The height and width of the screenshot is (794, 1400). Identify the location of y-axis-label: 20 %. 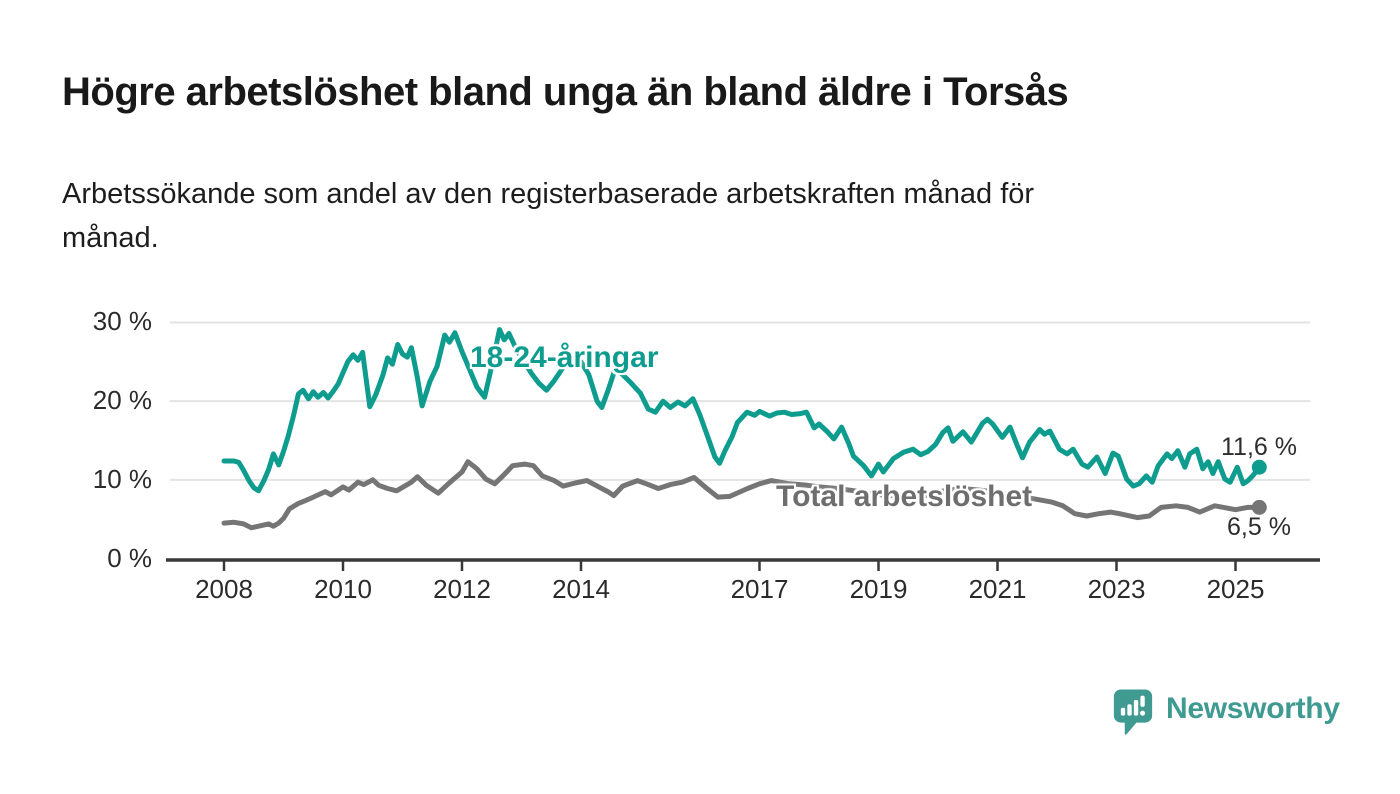
(122, 400).